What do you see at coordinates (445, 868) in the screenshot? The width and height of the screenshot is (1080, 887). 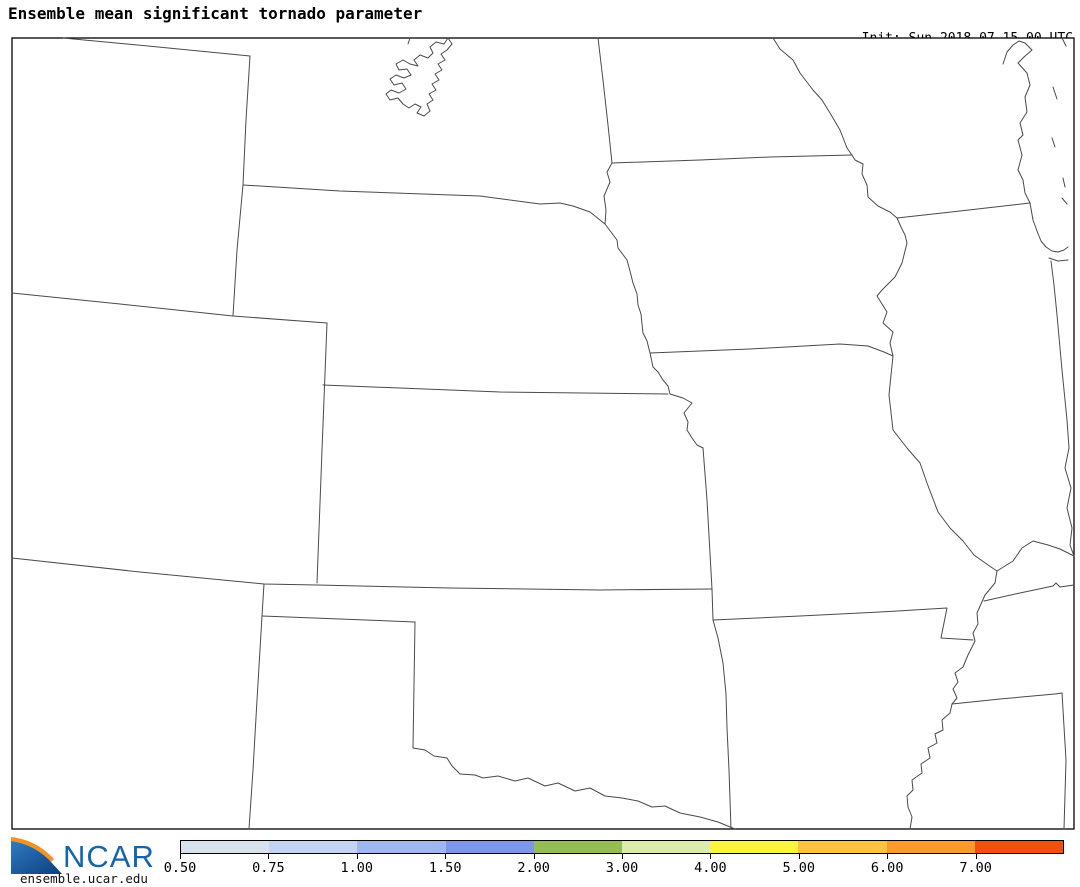 I see `colorbar-tick-label: 1.50` at bounding box center [445, 868].